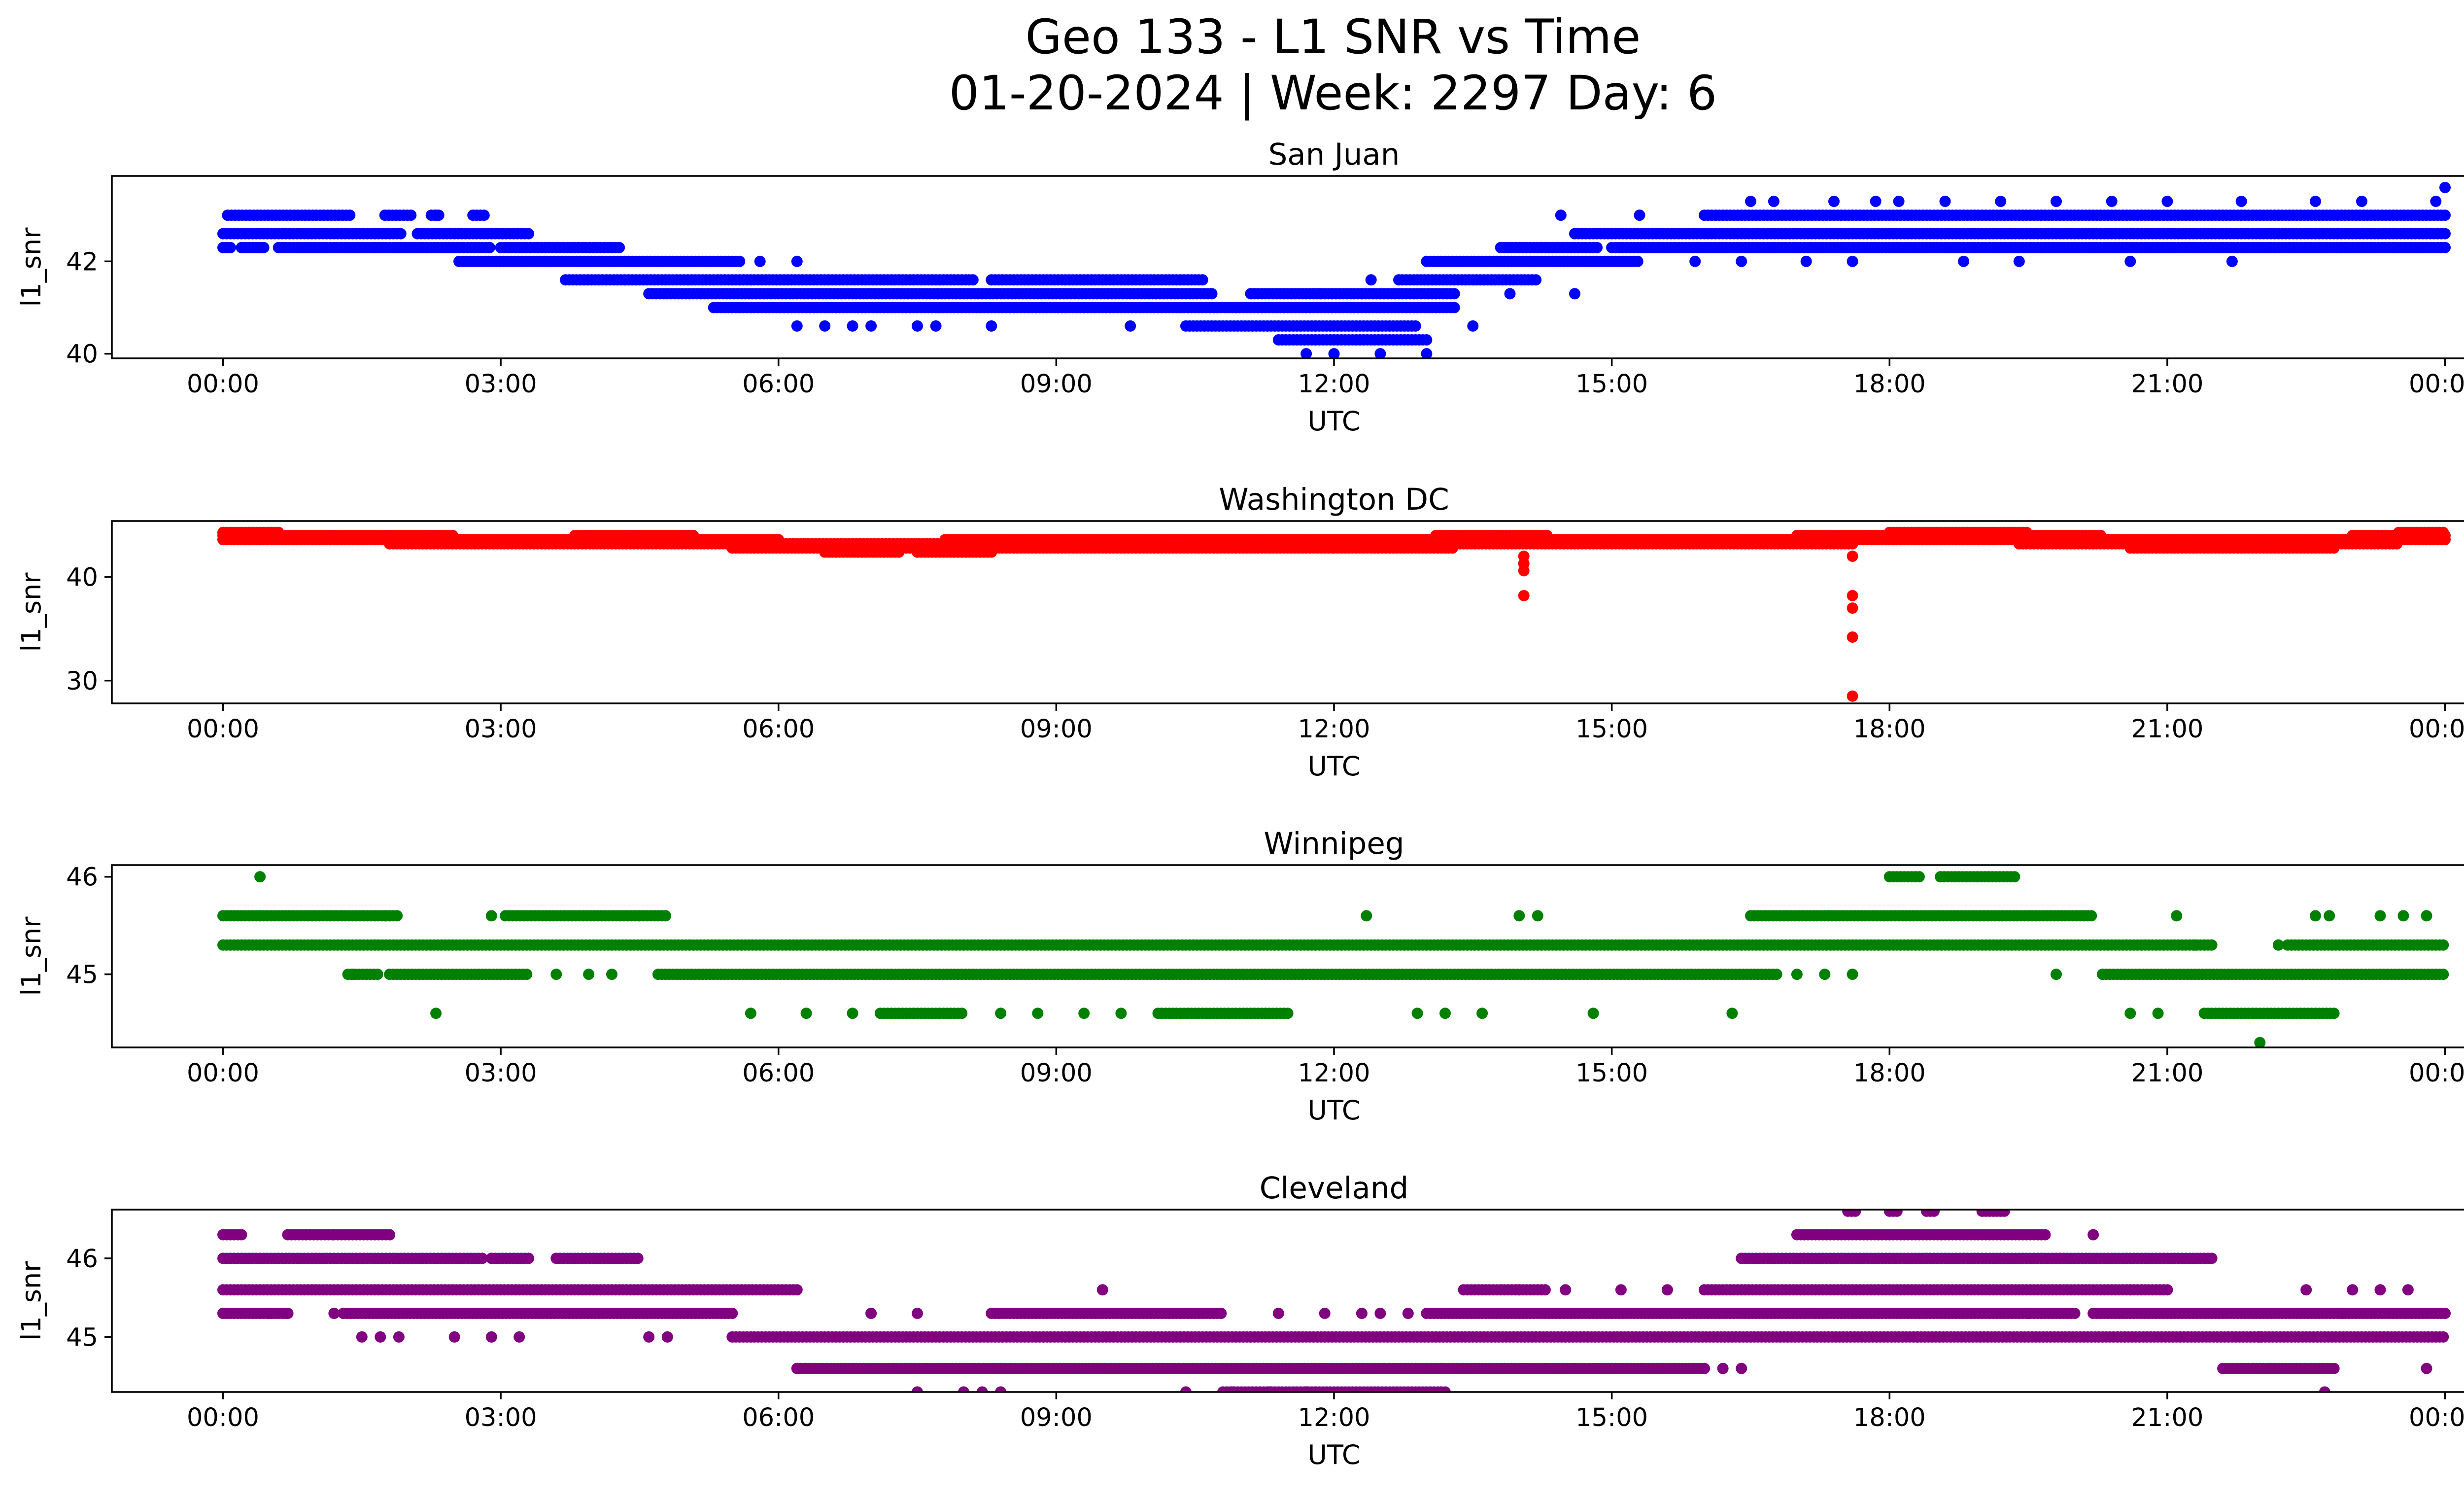  Describe the element at coordinates (778, 384) in the screenshot. I see `x-tick-label: 06:00` at that location.